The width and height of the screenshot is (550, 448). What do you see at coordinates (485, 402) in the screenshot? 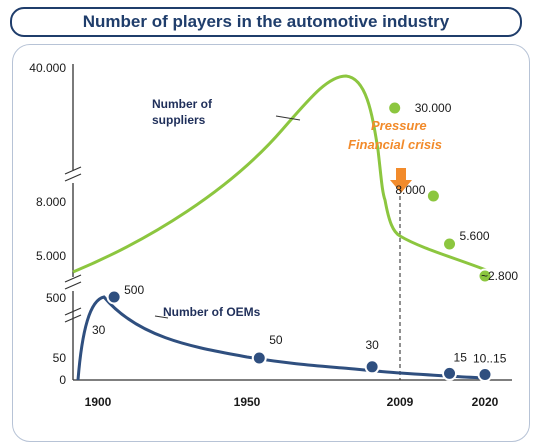
I see `x-tick-label: 2020` at bounding box center [485, 402].